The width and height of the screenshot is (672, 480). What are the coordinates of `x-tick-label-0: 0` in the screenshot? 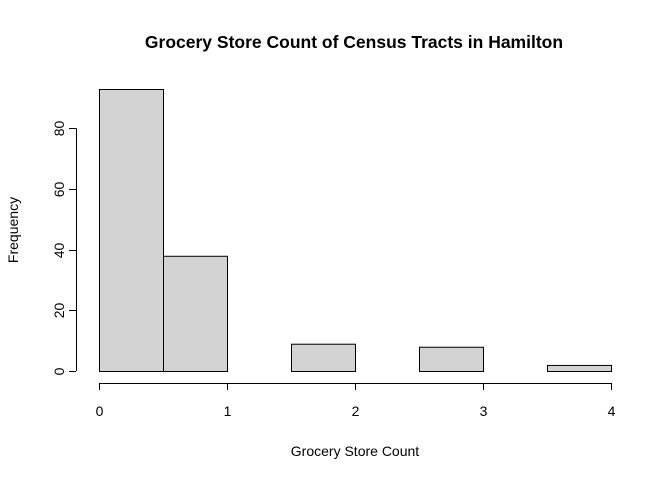 It's located at (100, 411).